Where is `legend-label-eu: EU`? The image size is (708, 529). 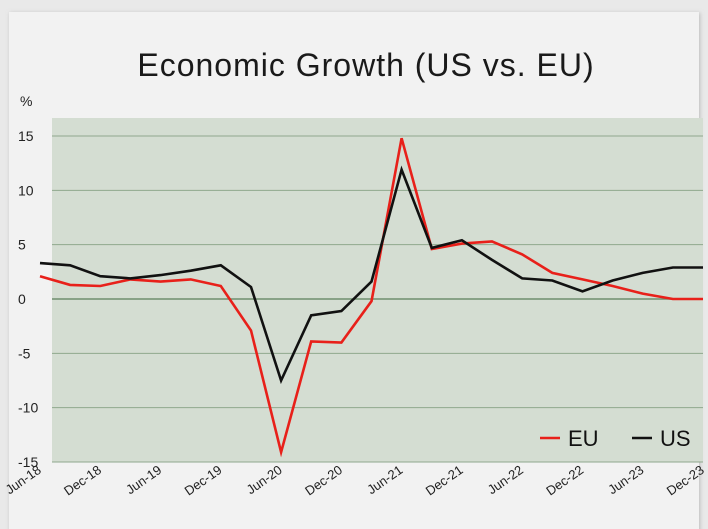
legend-label-eu: EU is located at coordinates (583, 438).